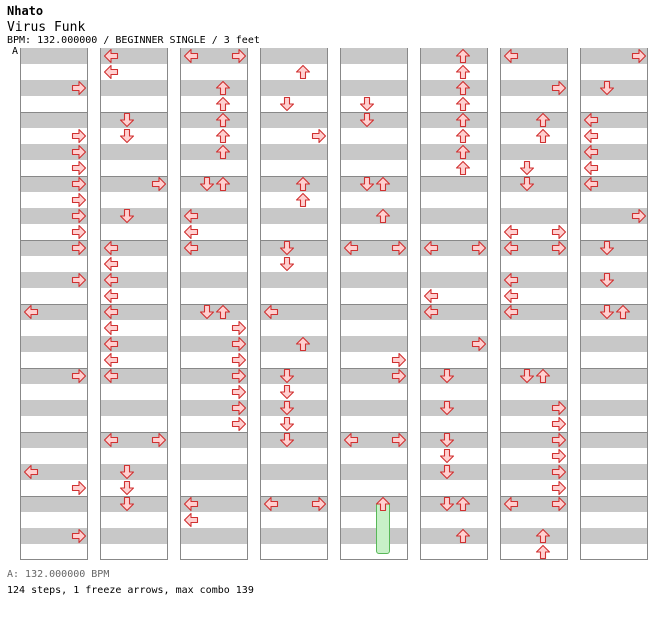 The height and width of the screenshot is (620, 672). What do you see at coordinates (58, 574) in the screenshot?
I see `bpm-legend: A: 132.000000 BPM` at bounding box center [58, 574].